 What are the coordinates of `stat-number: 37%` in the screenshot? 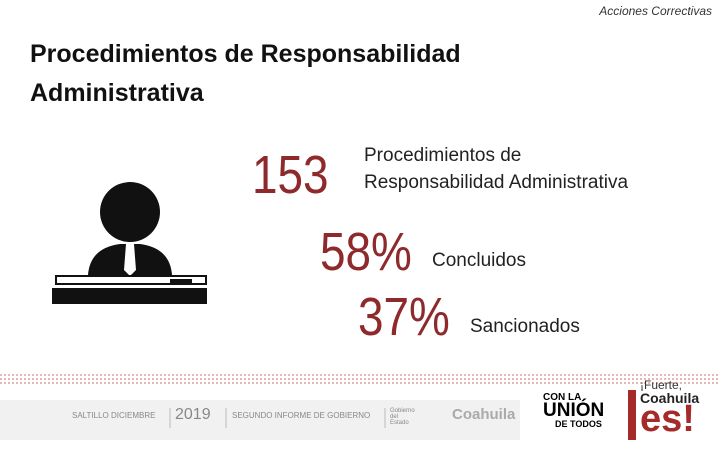 It's located at (404, 317).